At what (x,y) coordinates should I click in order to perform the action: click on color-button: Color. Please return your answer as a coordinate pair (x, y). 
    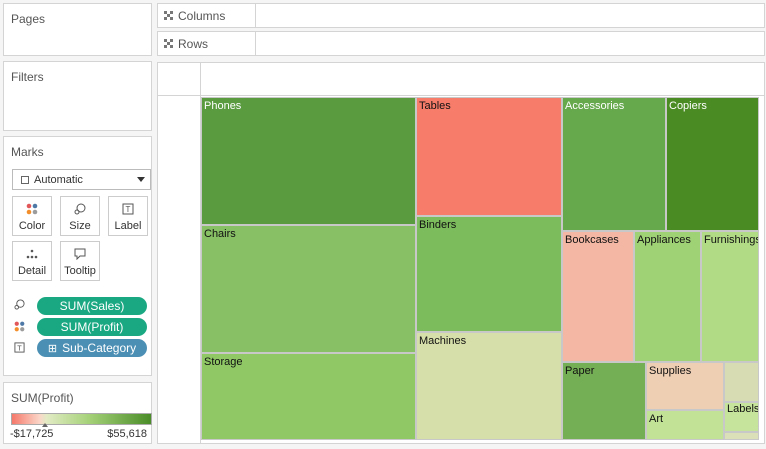
    Looking at the image, I should click on (32, 216).